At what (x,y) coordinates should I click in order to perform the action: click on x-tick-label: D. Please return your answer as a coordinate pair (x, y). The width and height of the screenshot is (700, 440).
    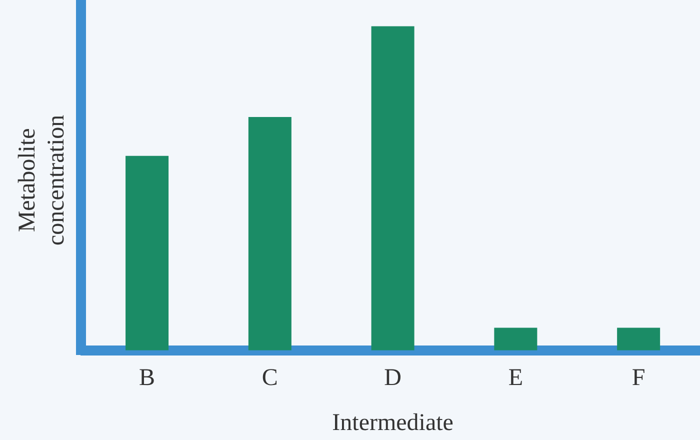
    Looking at the image, I should click on (393, 378).